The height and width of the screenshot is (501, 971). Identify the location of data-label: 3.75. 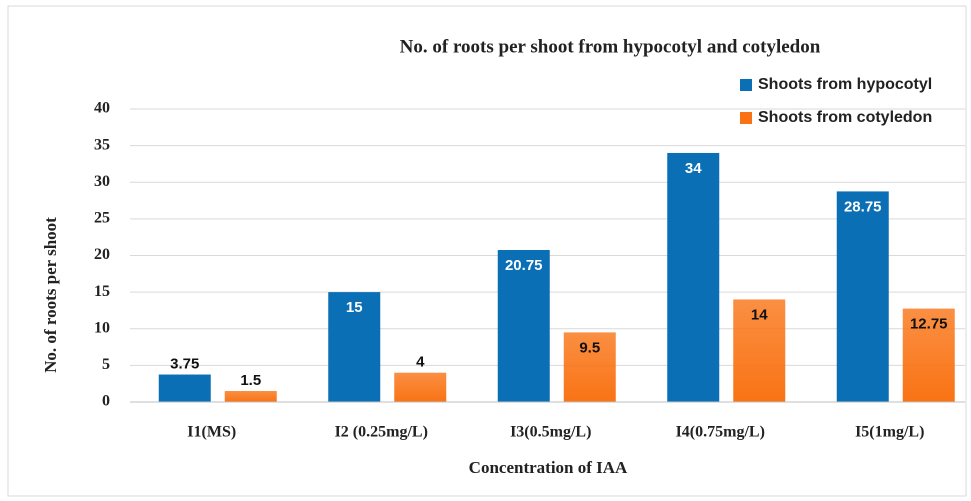
(184, 364).